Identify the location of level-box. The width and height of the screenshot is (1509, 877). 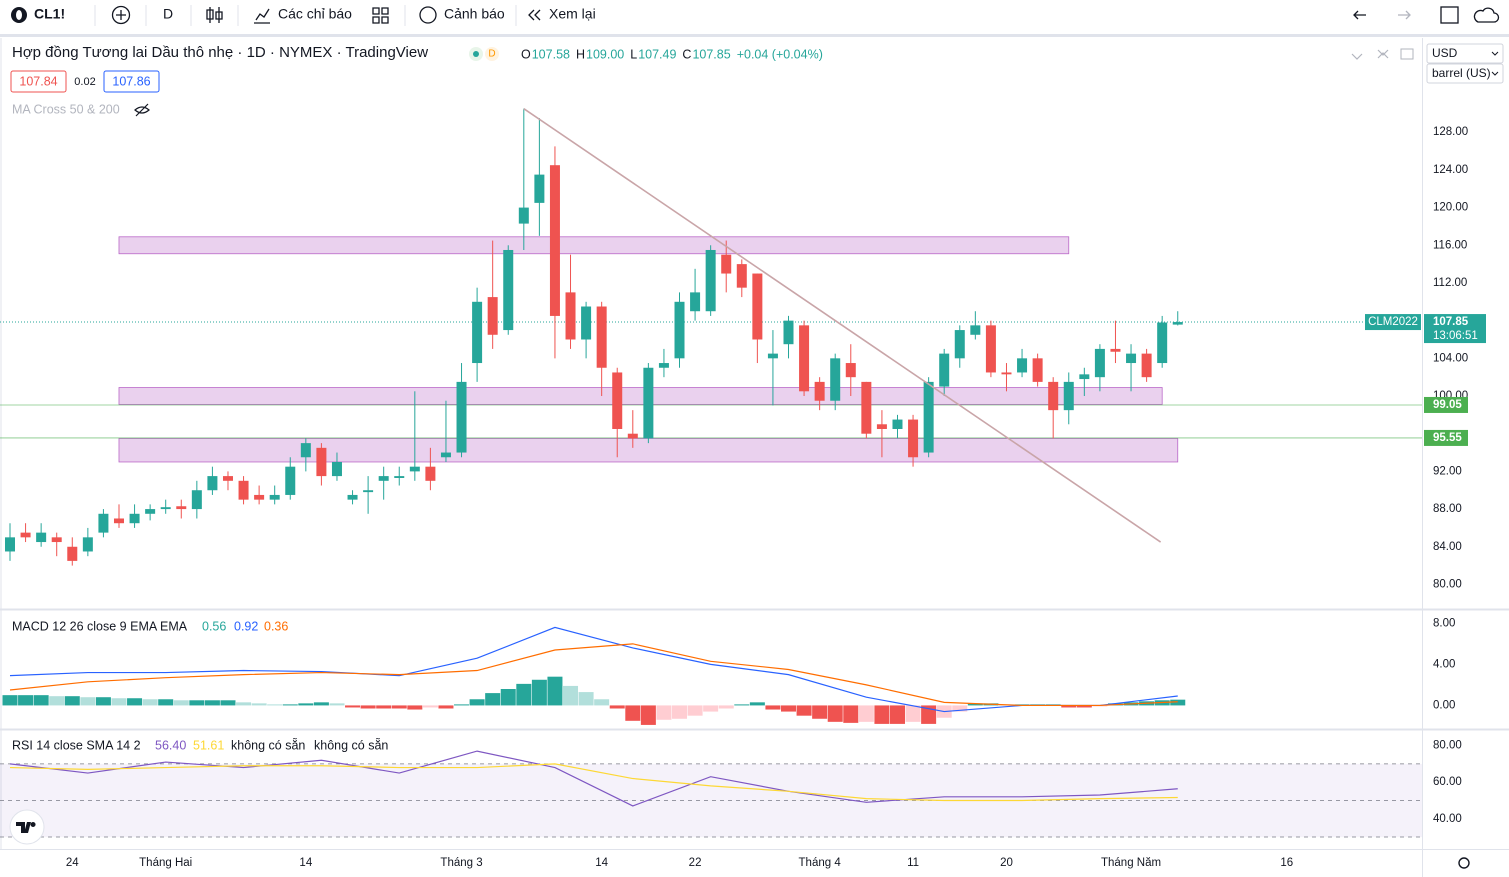
(1446, 437).